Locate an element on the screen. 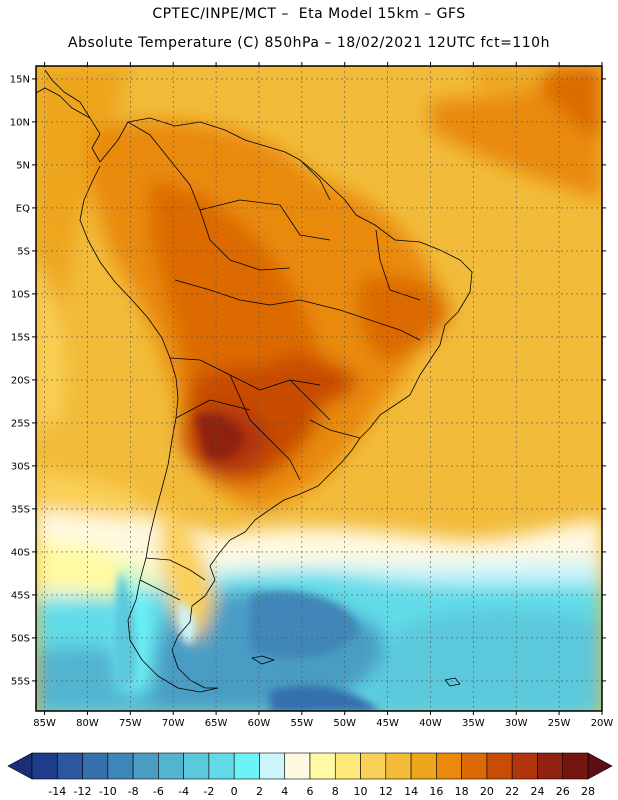 The width and height of the screenshot is (618, 800). colorbar-label: -6 is located at coordinates (158, 791).